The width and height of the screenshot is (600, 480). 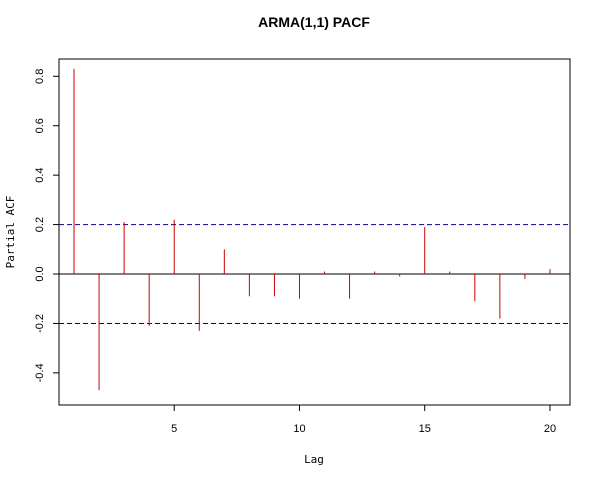 What do you see at coordinates (314, 459) in the screenshot?
I see `x-axis-label: Lag` at bounding box center [314, 459].